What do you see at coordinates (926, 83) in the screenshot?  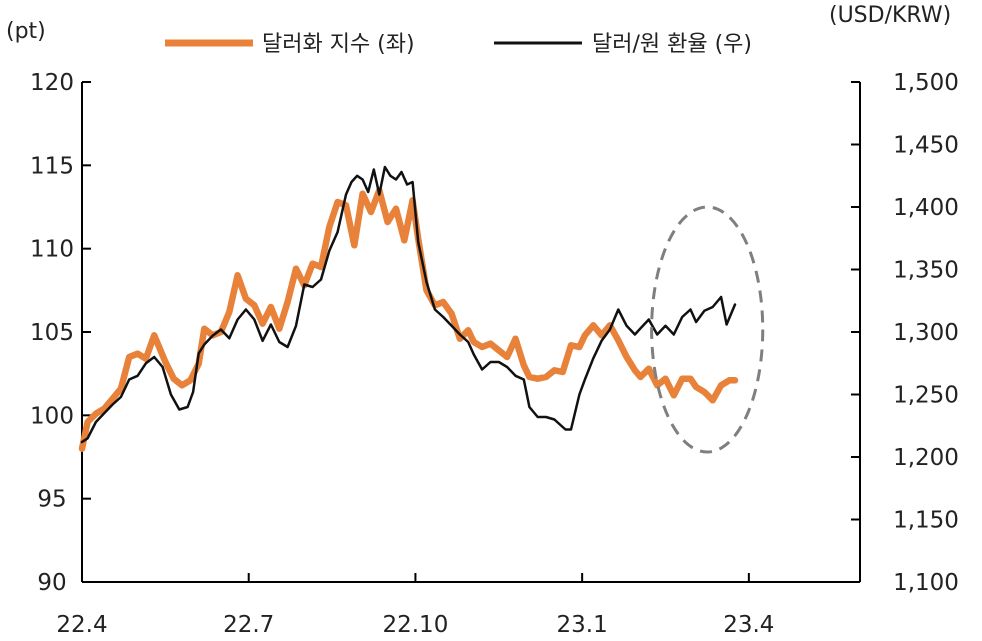 I see `right-tick-label: 1,500` at bounding box center [926, 83].